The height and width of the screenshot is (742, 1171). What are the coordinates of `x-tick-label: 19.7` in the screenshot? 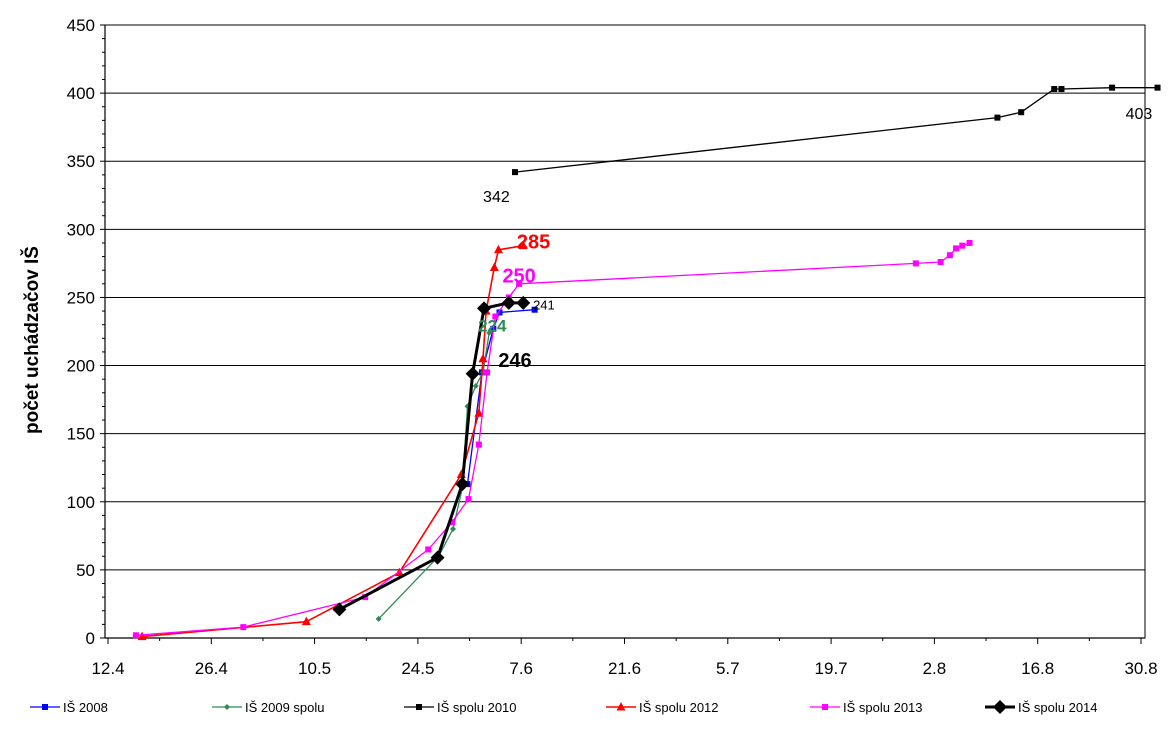 It's located at (831, 668).